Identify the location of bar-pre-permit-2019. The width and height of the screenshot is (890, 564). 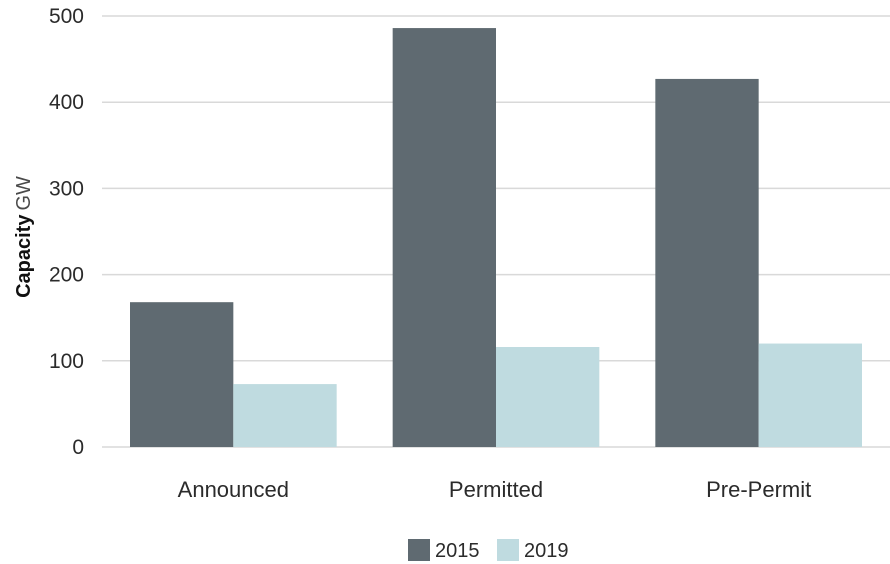
(810, 395).